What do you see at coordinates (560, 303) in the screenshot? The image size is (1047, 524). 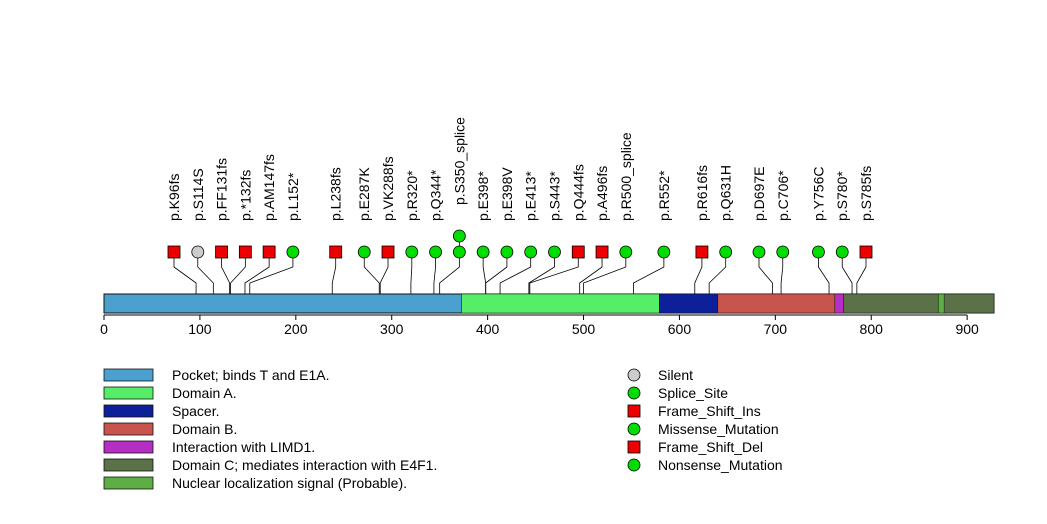 I see `domain-domain-a` at bounding box center [560, 303].